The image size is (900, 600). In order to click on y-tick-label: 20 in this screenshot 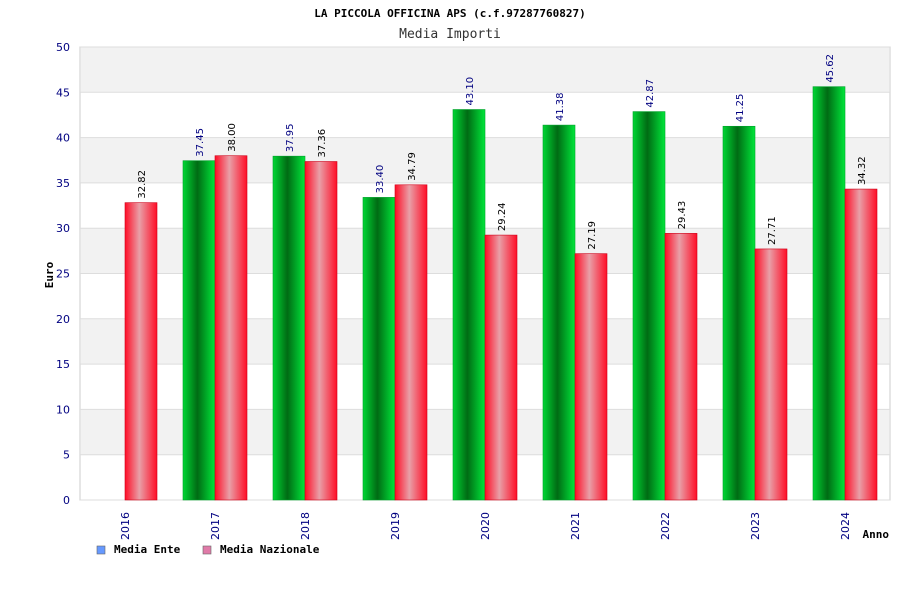, I will do `click(63, 319)`.